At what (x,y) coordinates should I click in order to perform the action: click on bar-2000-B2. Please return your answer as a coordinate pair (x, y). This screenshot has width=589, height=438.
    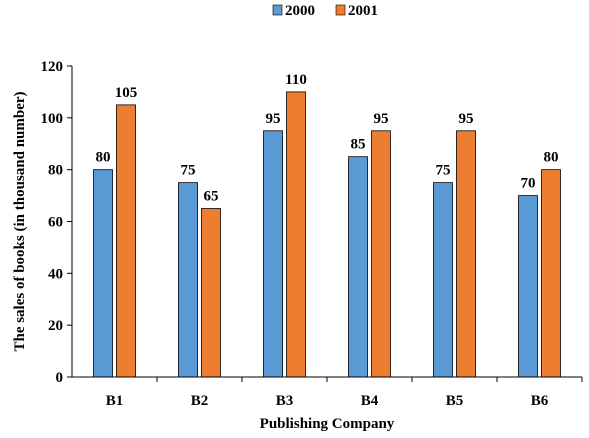
    Looking at the image, I should click on (188, 280).